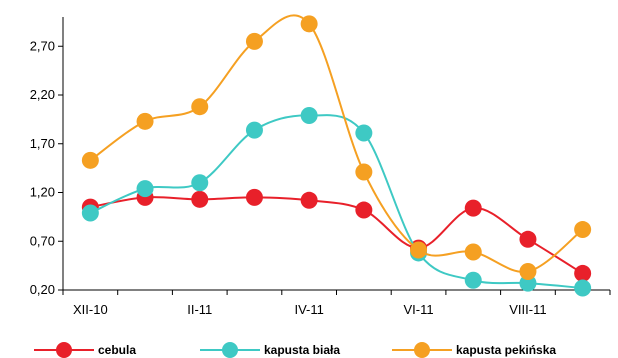 The width and height of the screenshot is (618, 358). Describe the element at coordinates (85, 350) in the screenshot. I see `legend-item: cebula` at that location.